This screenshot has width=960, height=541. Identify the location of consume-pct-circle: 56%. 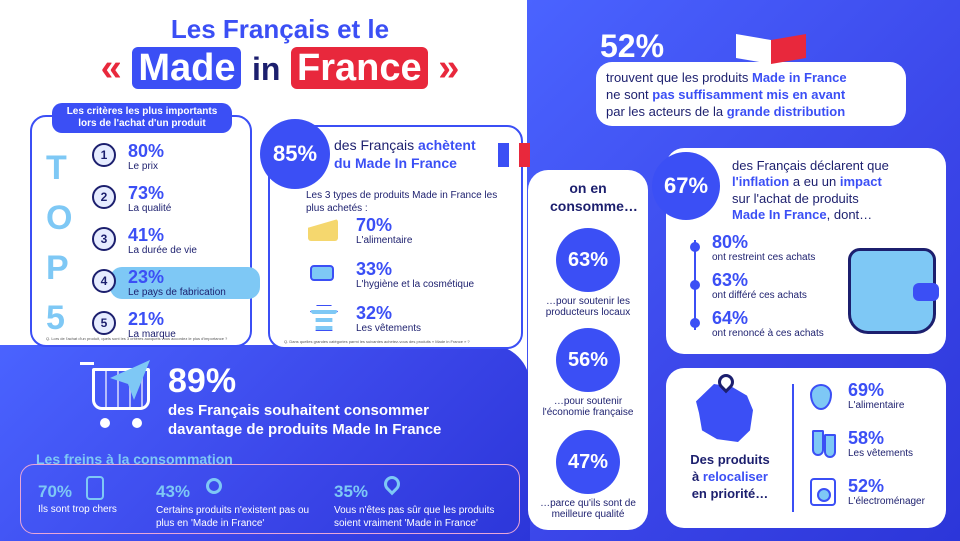
(588, 360).